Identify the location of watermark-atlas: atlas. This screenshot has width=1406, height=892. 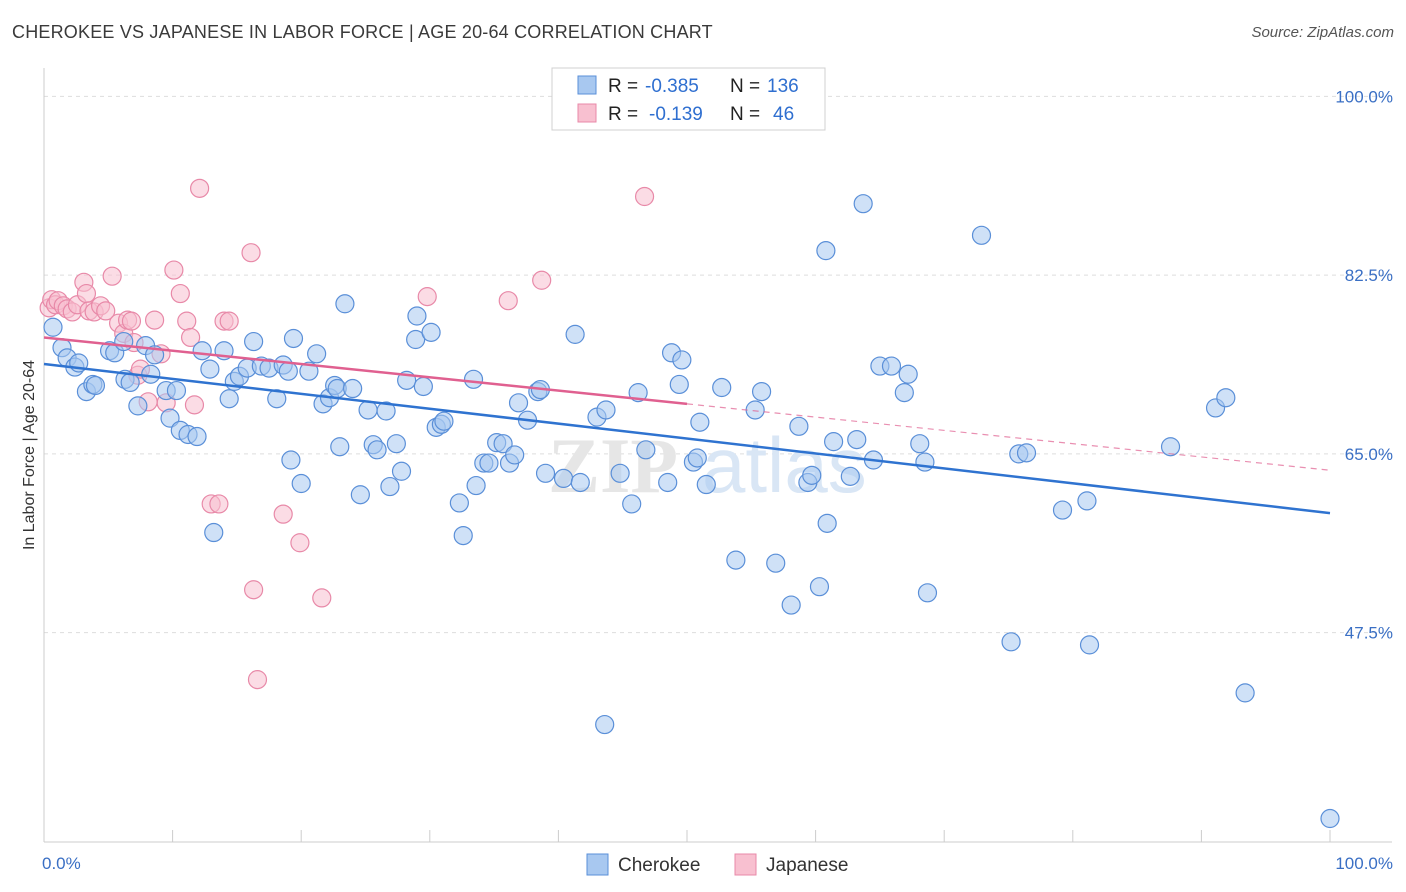
(784, 465).